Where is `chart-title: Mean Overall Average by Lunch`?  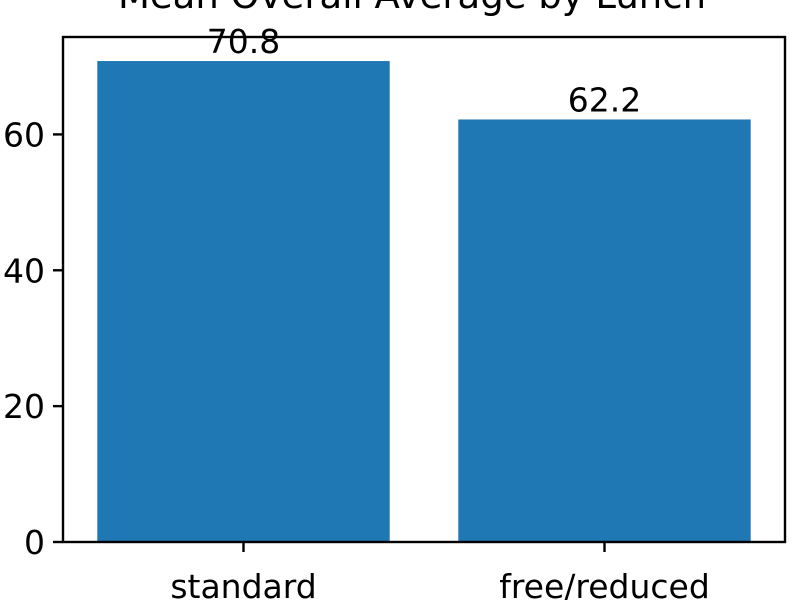 chart-title: Mean Overall Average by Lunch is located at coordinates (412, 8).